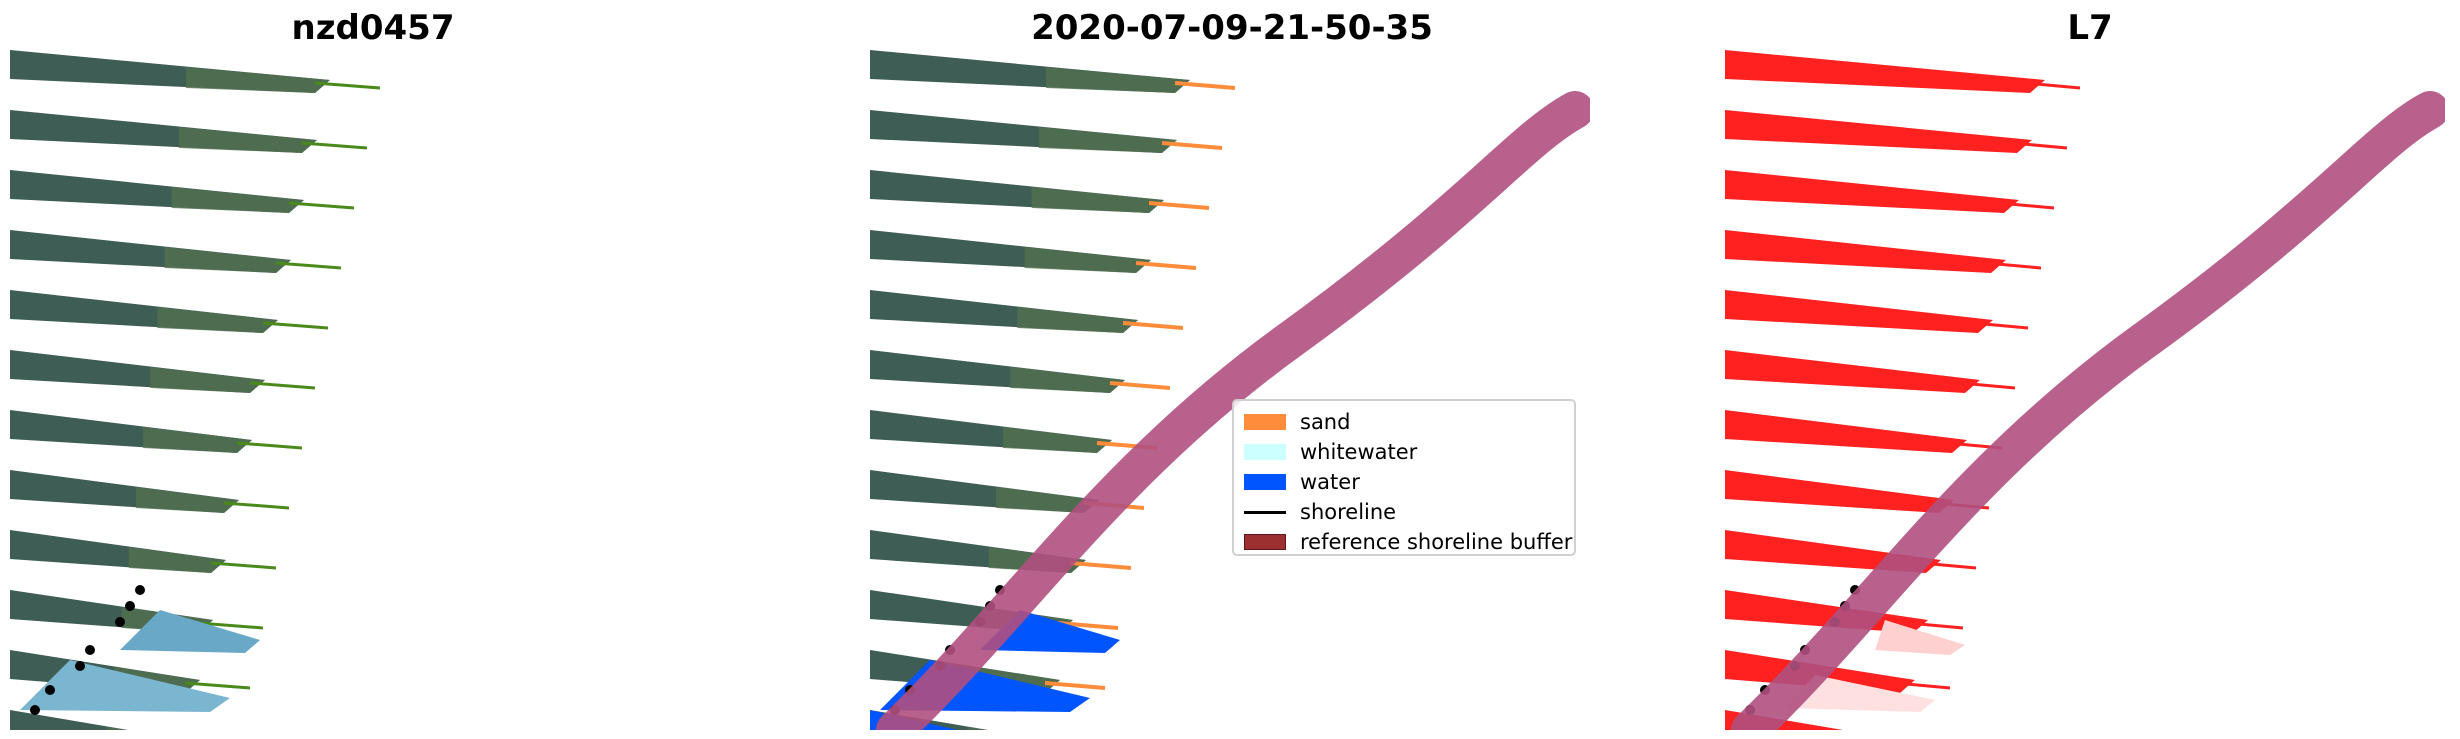 The height and width of the screenshot is (739, 2460). Describe the element at coordinates (373, 28) in the screenshot. I see `panel-title-1: nzd0457` at that location.